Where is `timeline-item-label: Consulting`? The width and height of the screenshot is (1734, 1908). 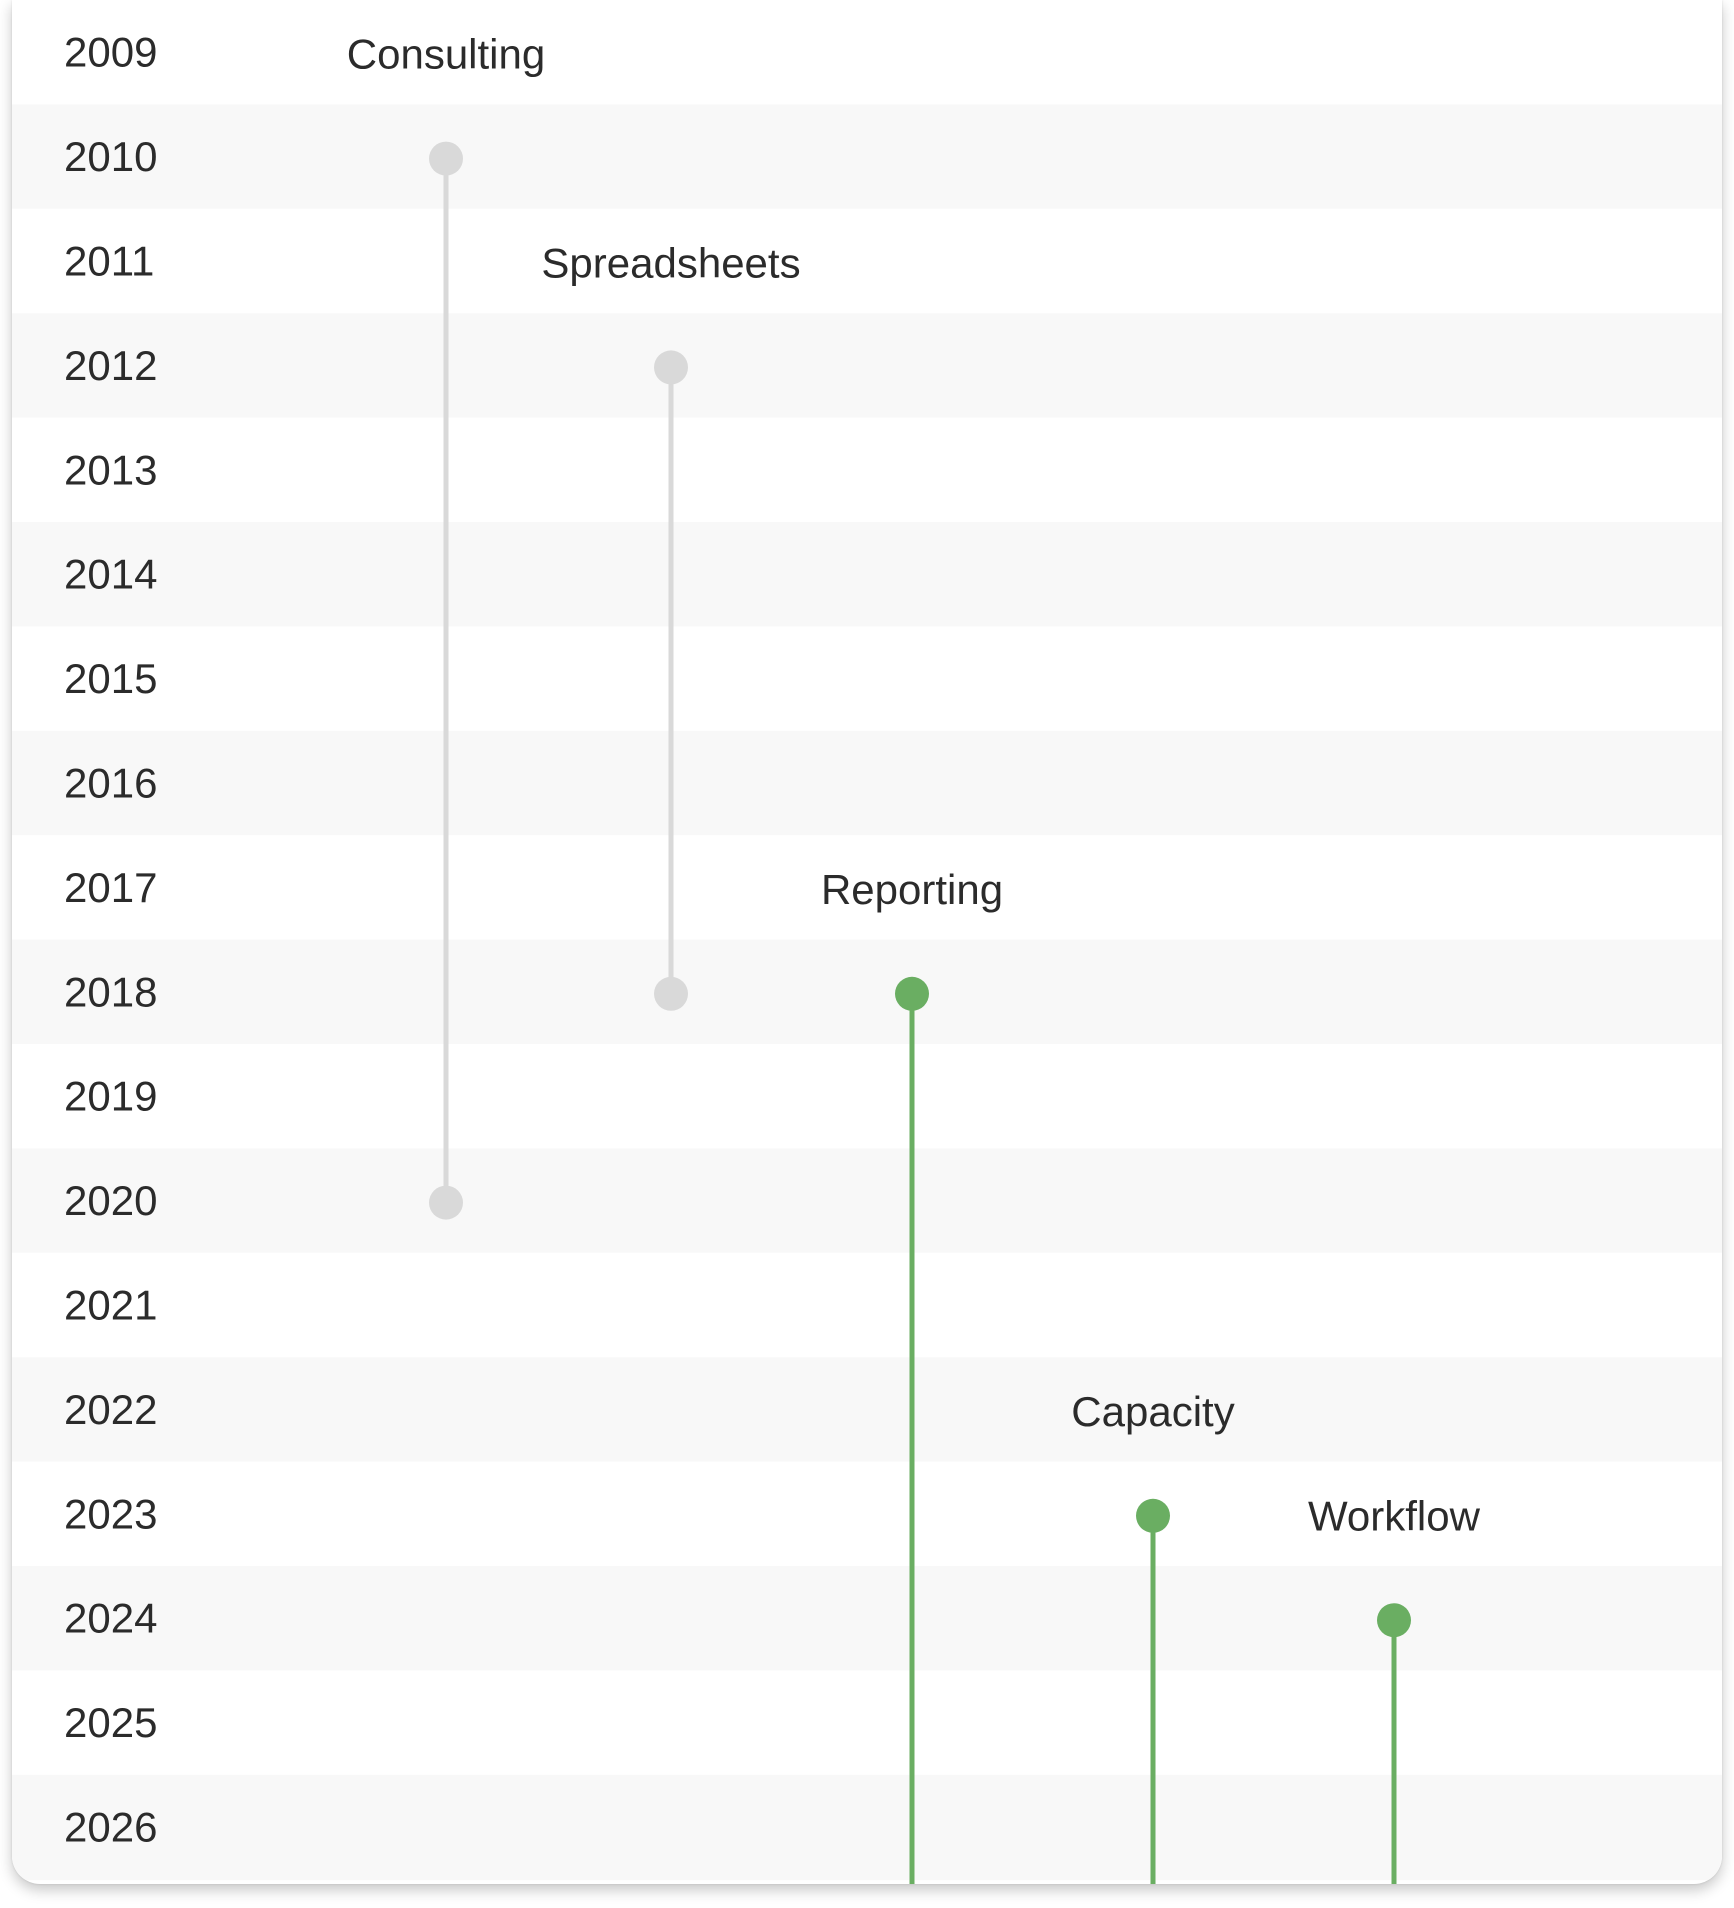 timeline-item-label: Consulting is located at coordinates (446, 54).